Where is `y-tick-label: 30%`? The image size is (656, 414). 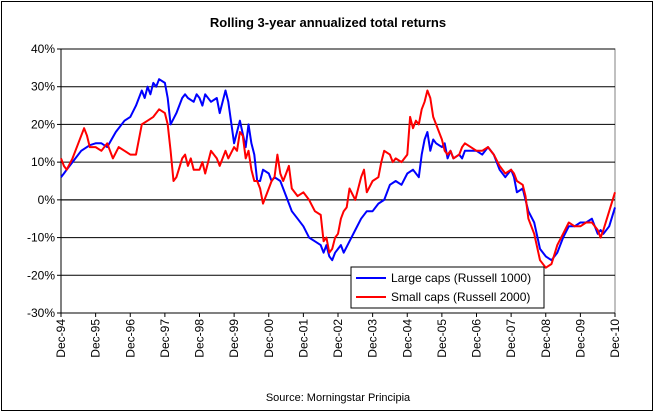 y-tick-label: 30% is located at coordinates (43, 87).